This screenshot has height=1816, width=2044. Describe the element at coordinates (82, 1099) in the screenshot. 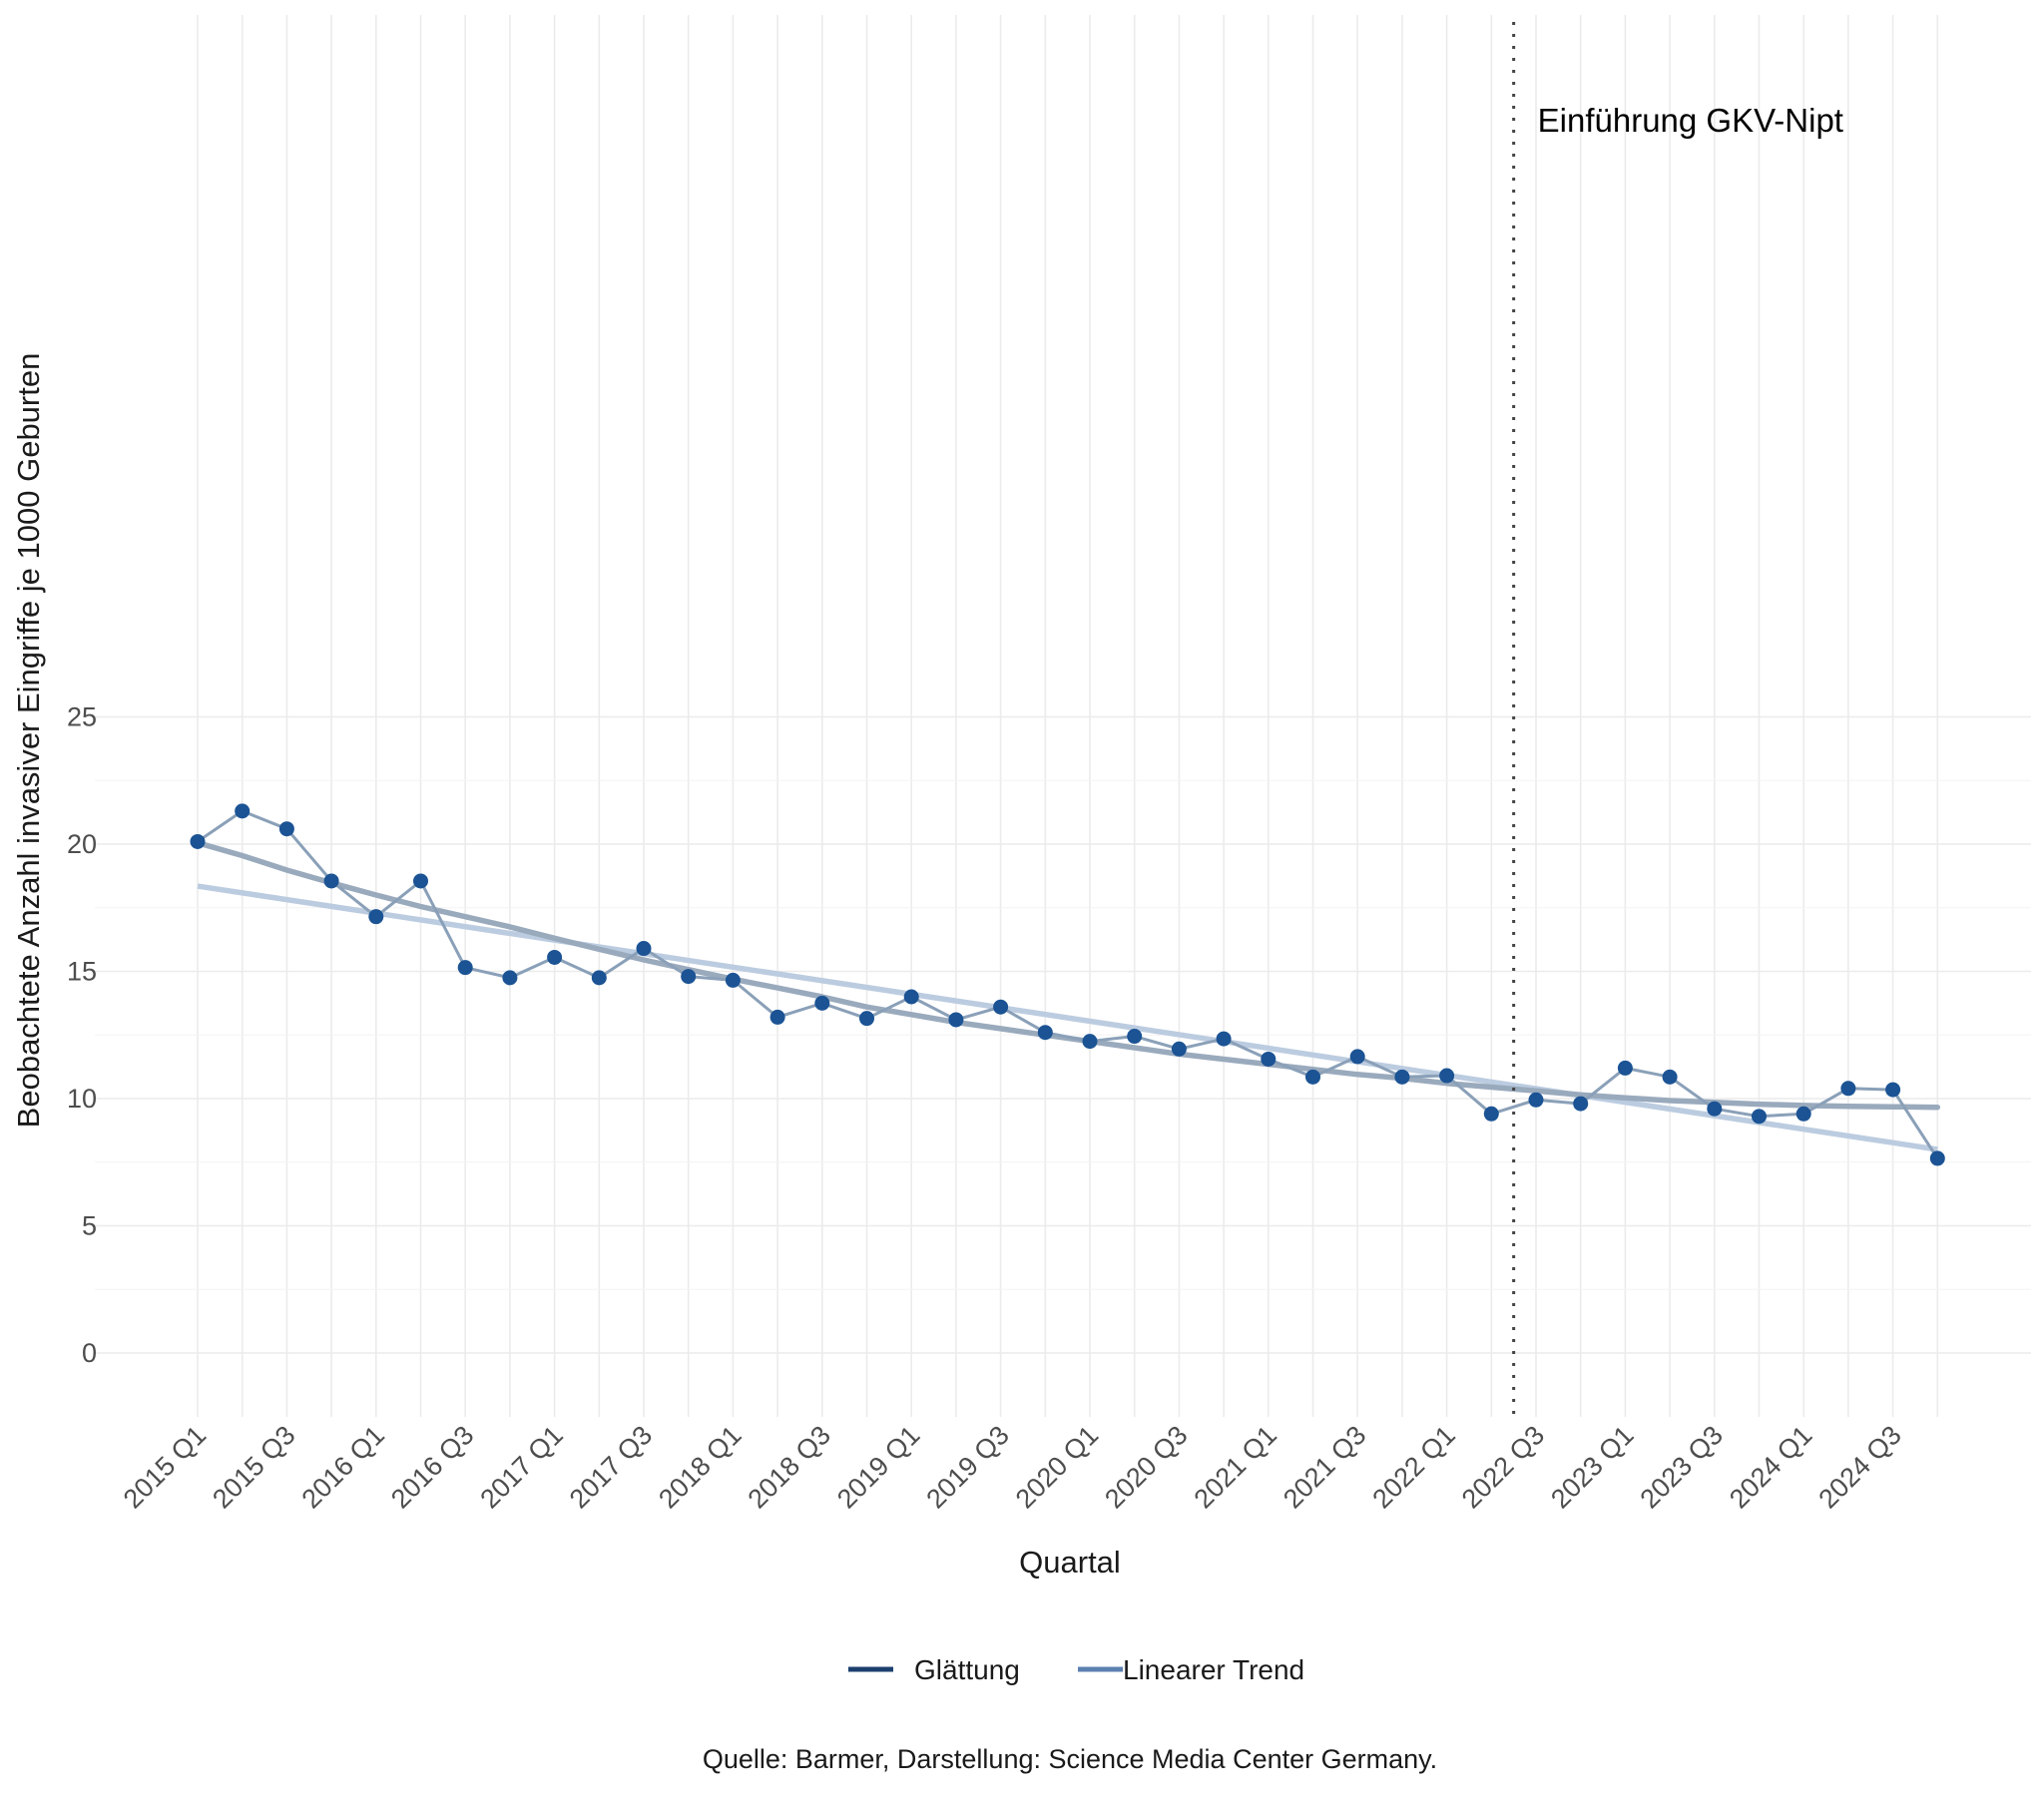

I see `y-tick-label: 10` at that location.